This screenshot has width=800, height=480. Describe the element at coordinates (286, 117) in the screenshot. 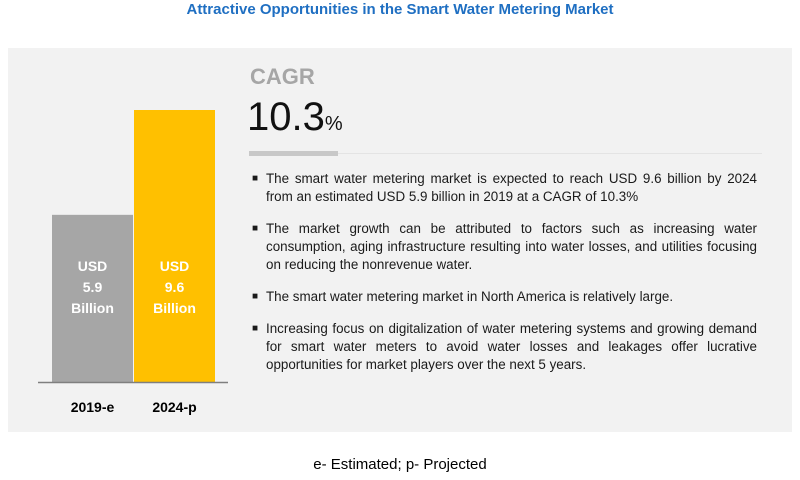

I see `cagr-number: 10.3` at that location.